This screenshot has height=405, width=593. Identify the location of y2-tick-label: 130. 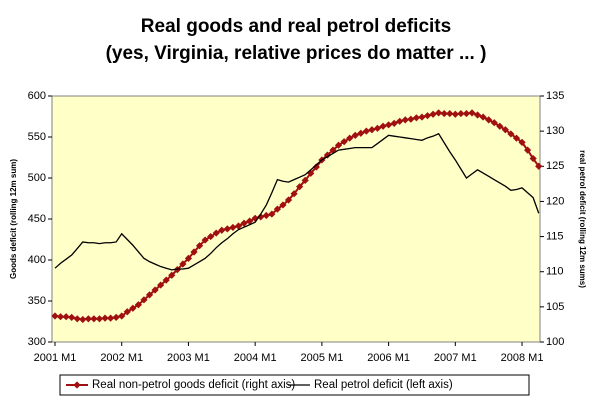
(555, 131).